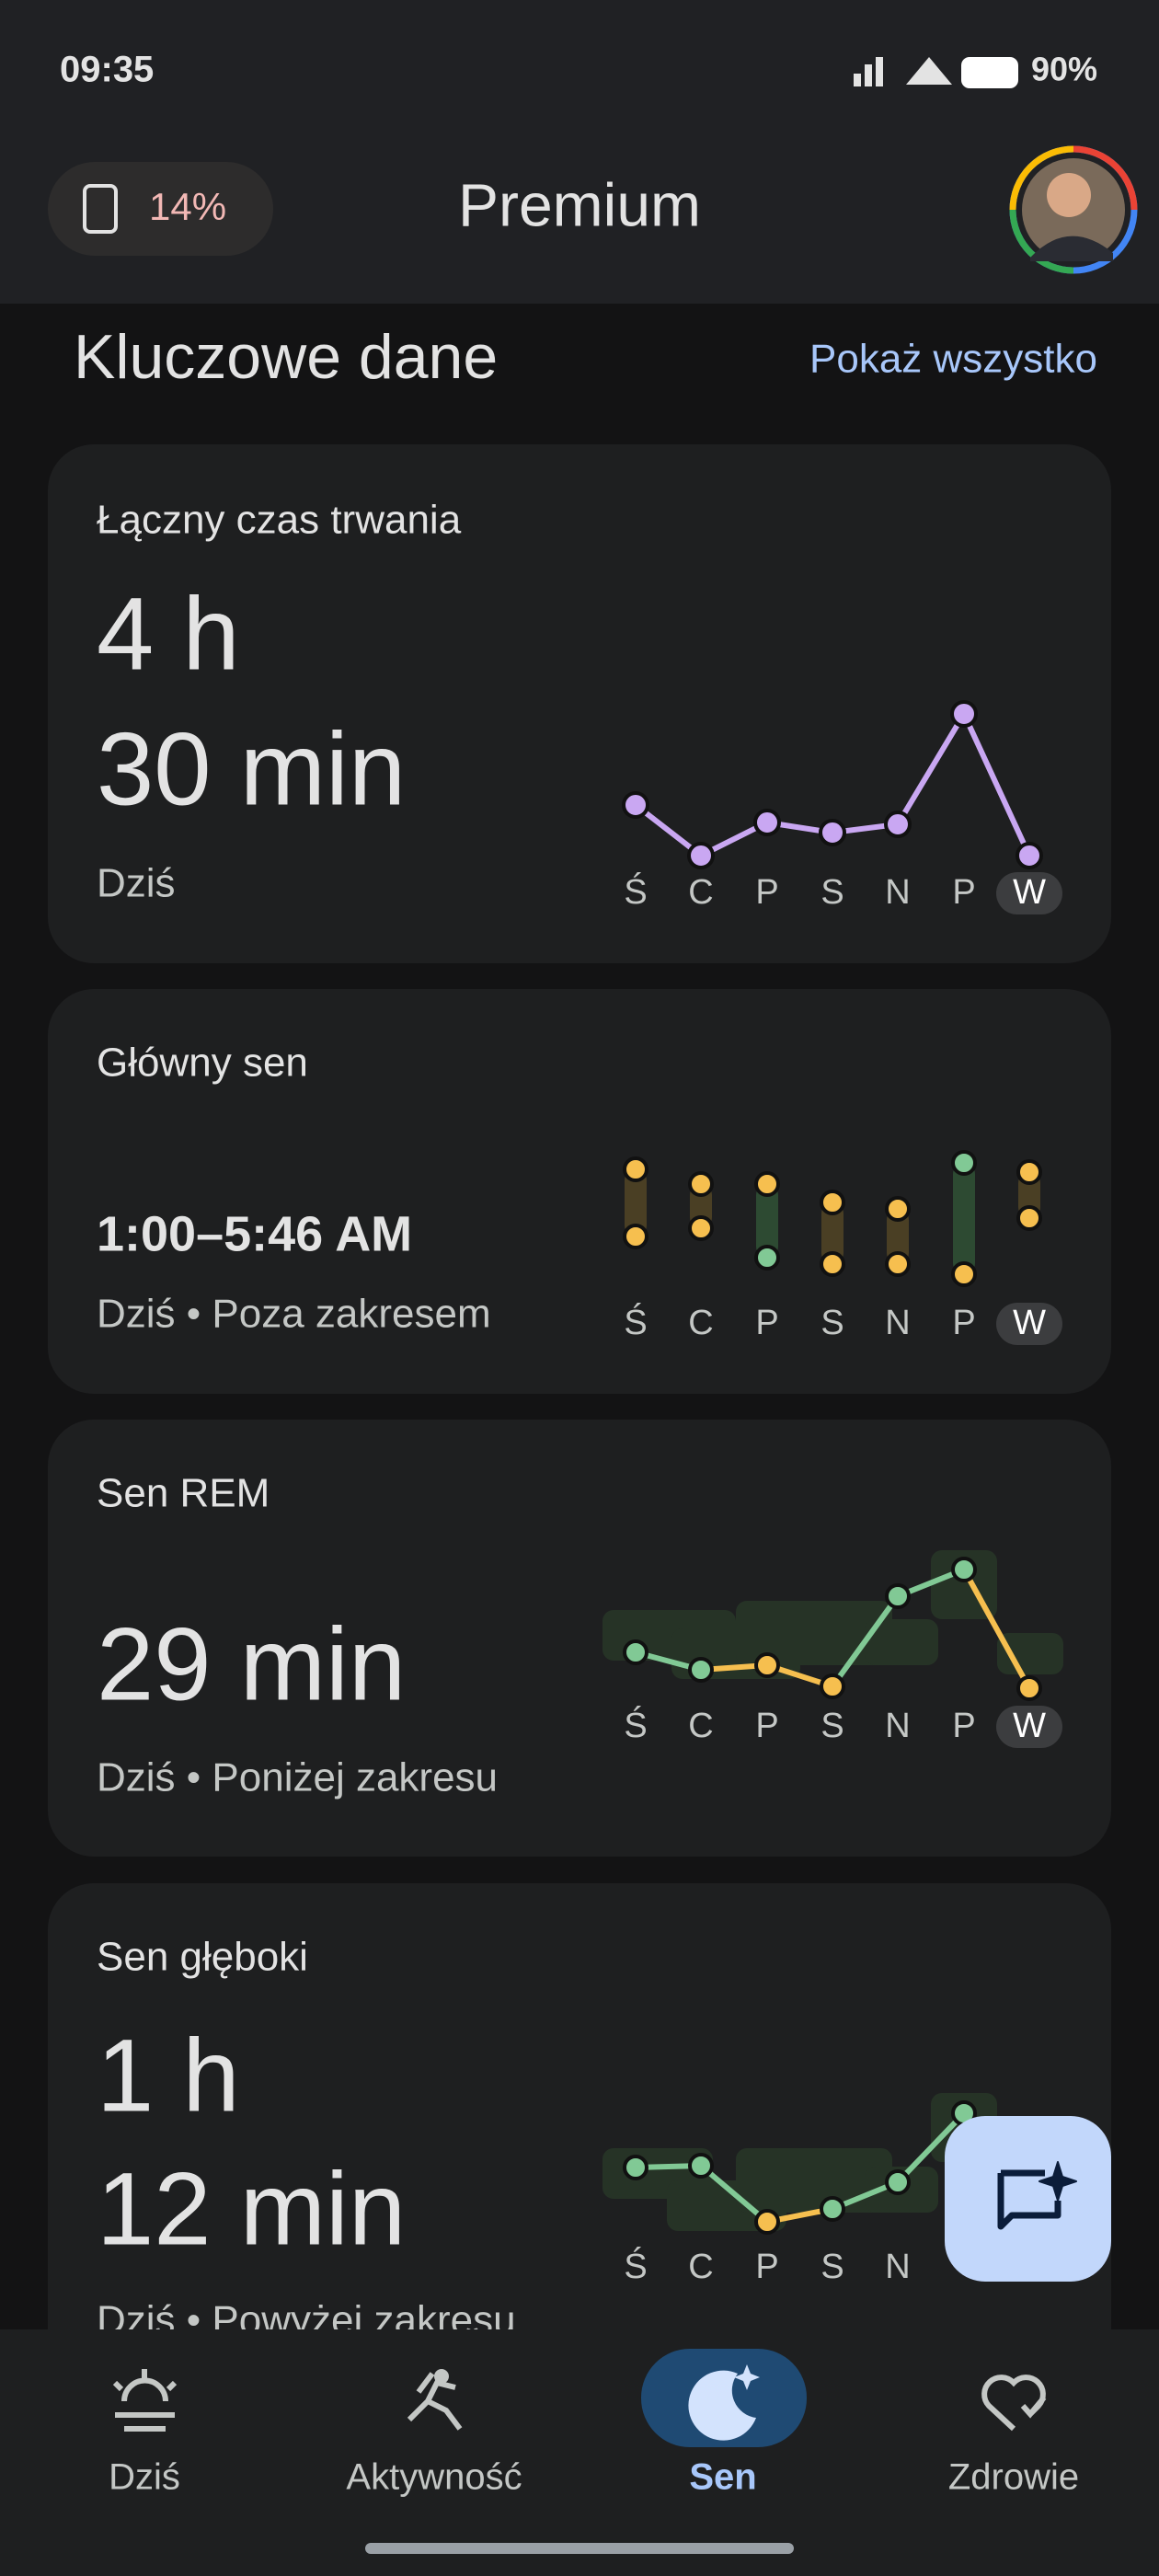  What do you see at coordinates (187, 206) in the screenshot?
I see `battery-percent: 14%` at bounding box center [187, 206].